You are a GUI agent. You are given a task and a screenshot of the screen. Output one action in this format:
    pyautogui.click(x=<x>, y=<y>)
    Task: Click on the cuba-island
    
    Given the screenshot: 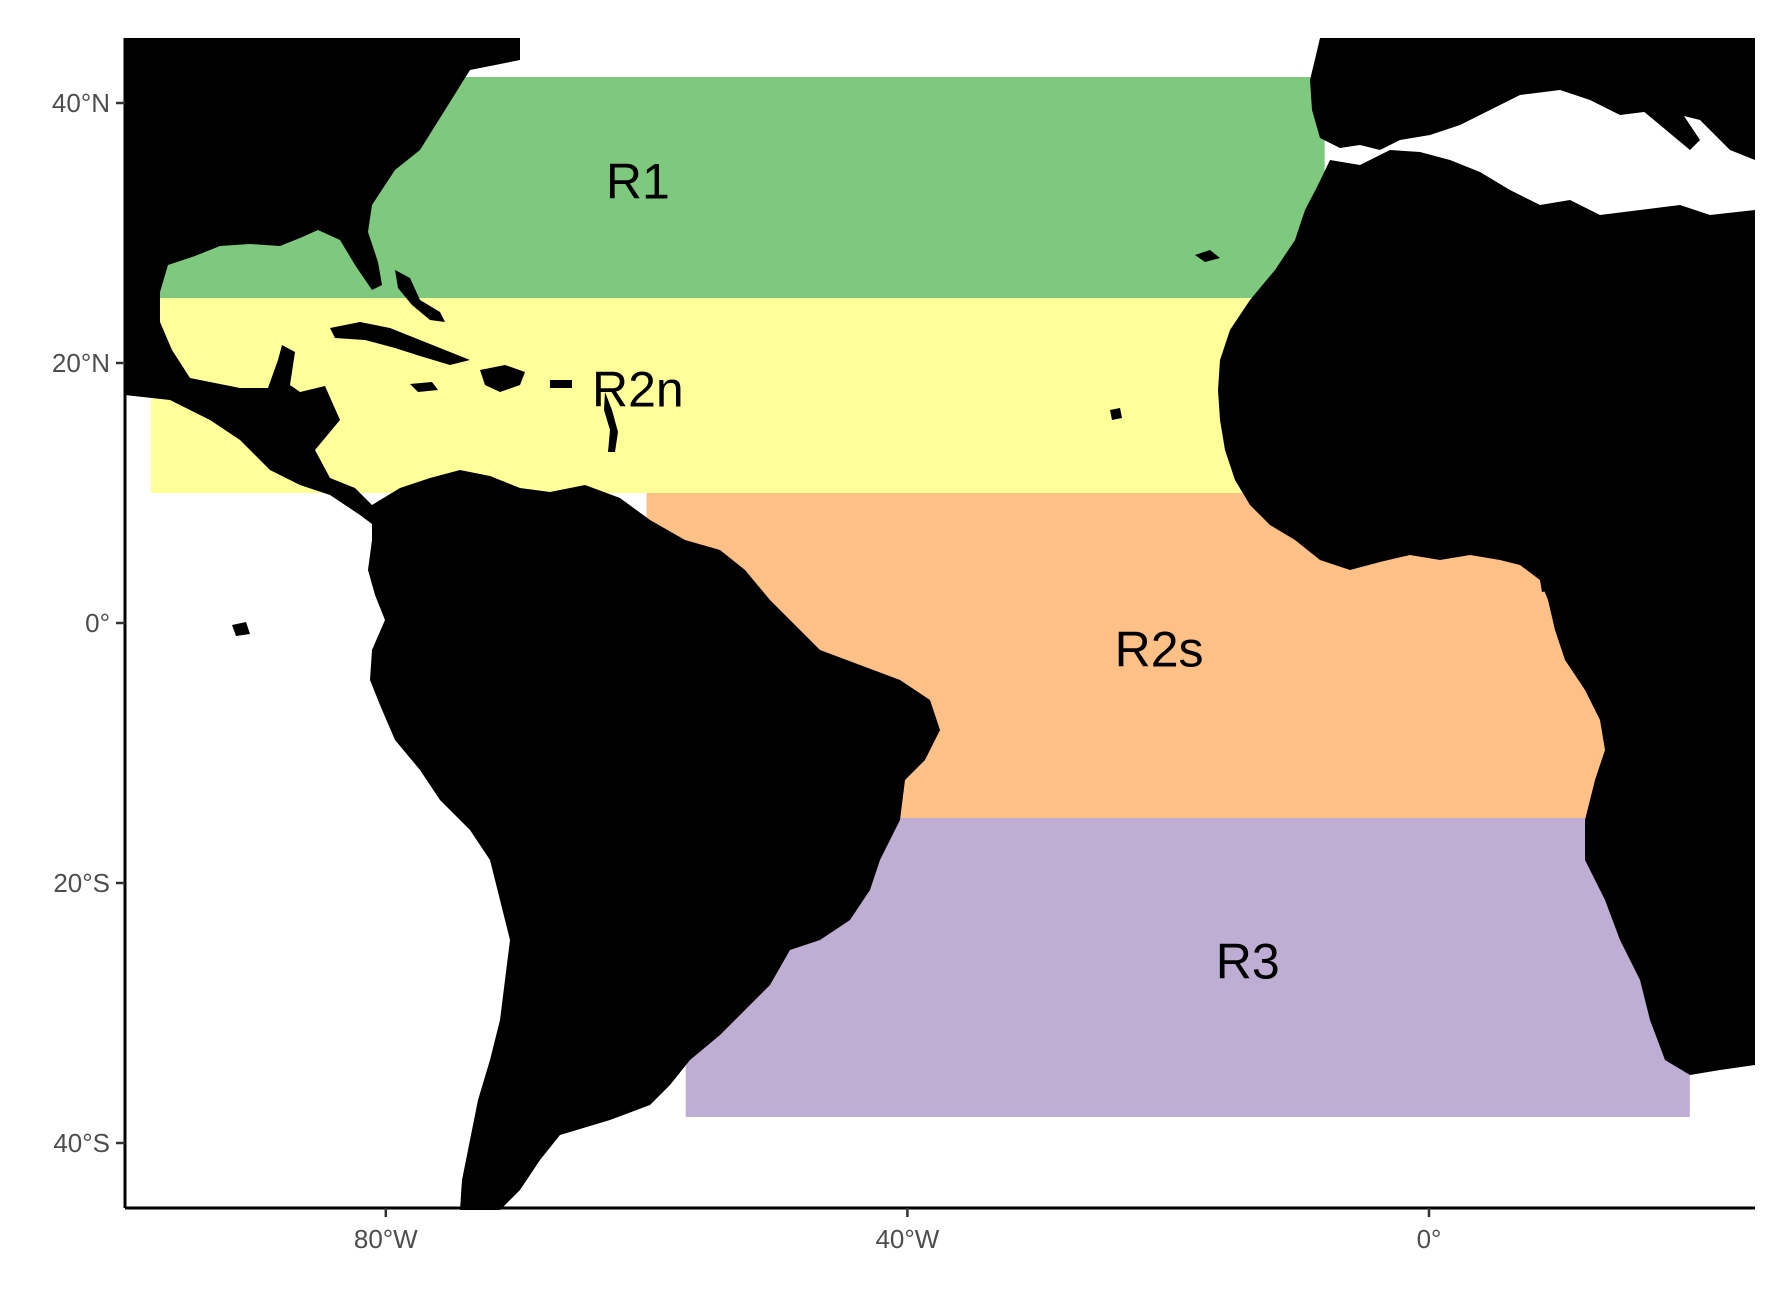 What is the action you would take?
    pyautogui.click(x=400, y=343)
    